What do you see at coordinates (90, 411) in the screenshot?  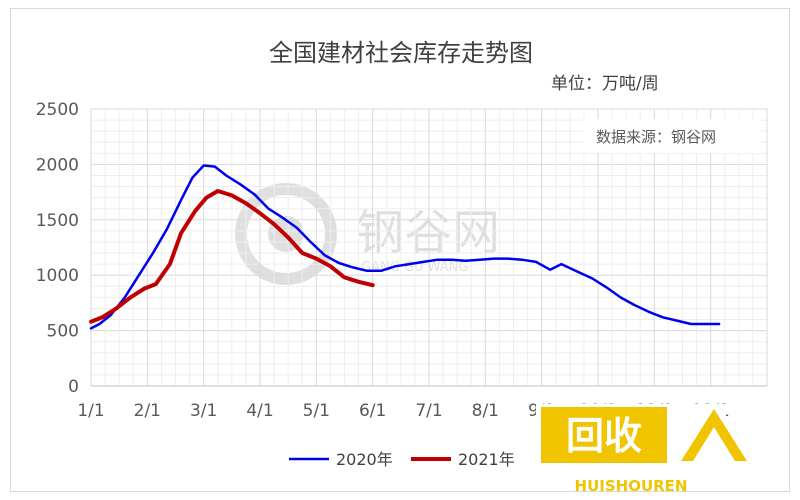 I see `x-tick-label: 1/1` at bounding box center [90, 411].